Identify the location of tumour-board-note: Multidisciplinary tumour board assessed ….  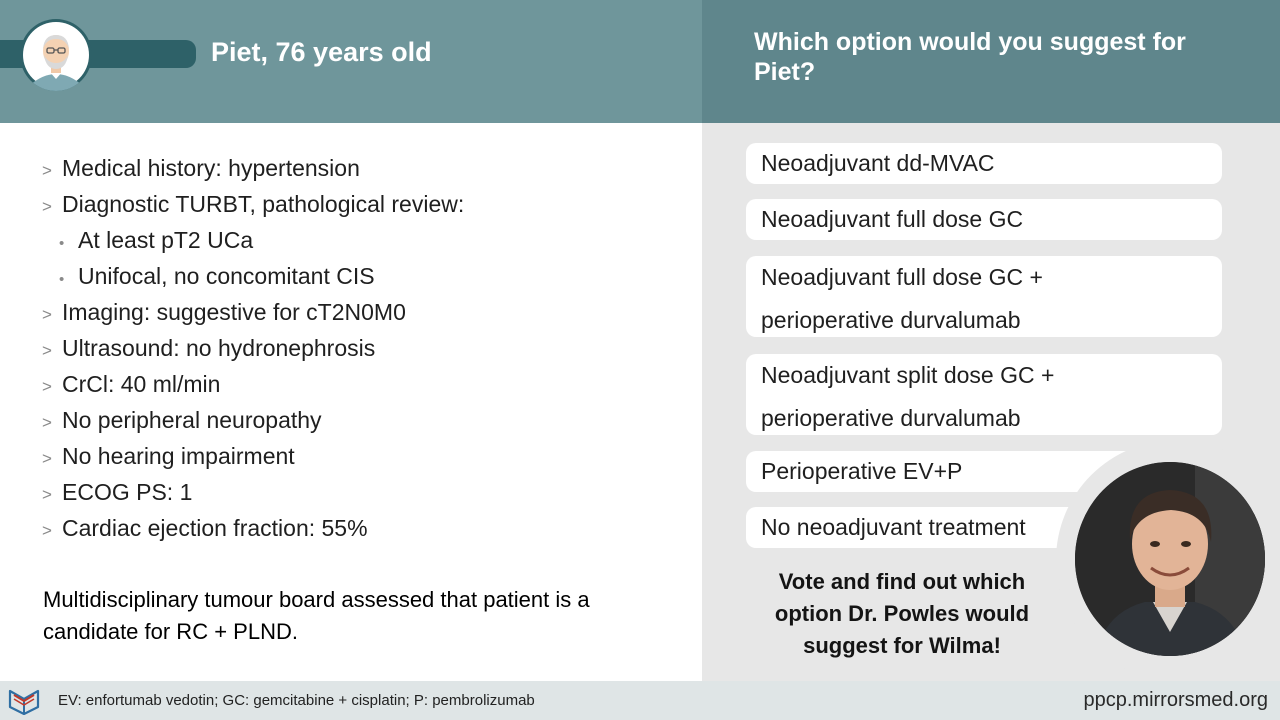
(316, 615).